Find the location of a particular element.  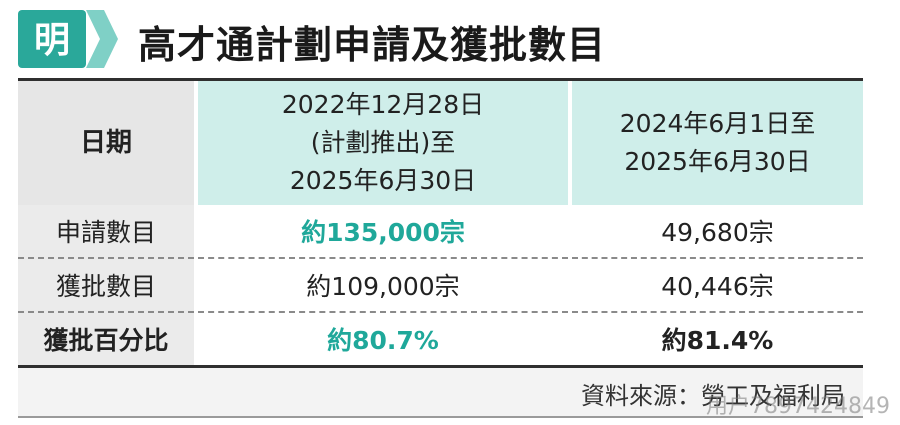

table-bottom-rule is located at coordinates (440, 366).